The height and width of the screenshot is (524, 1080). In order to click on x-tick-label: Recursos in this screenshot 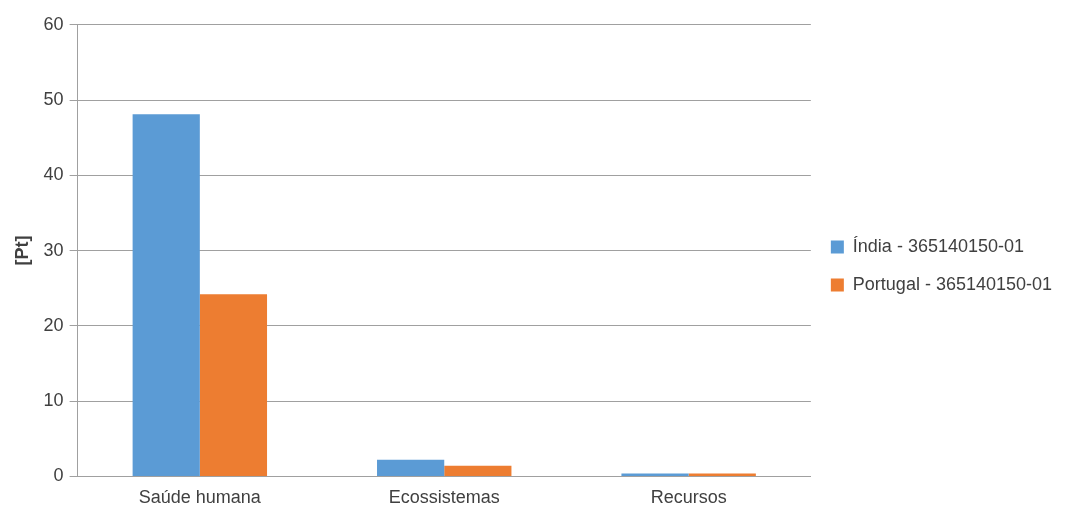, I will do `click(688, 497)`.